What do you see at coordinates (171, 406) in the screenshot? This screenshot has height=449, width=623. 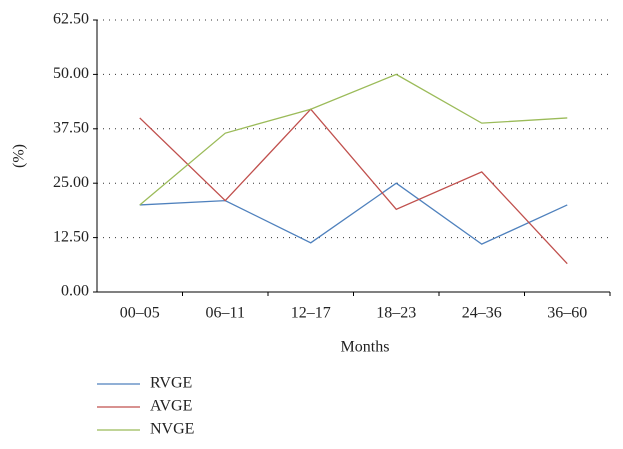 I see `legend-label: AVGE` at bounding box center [171, 406].